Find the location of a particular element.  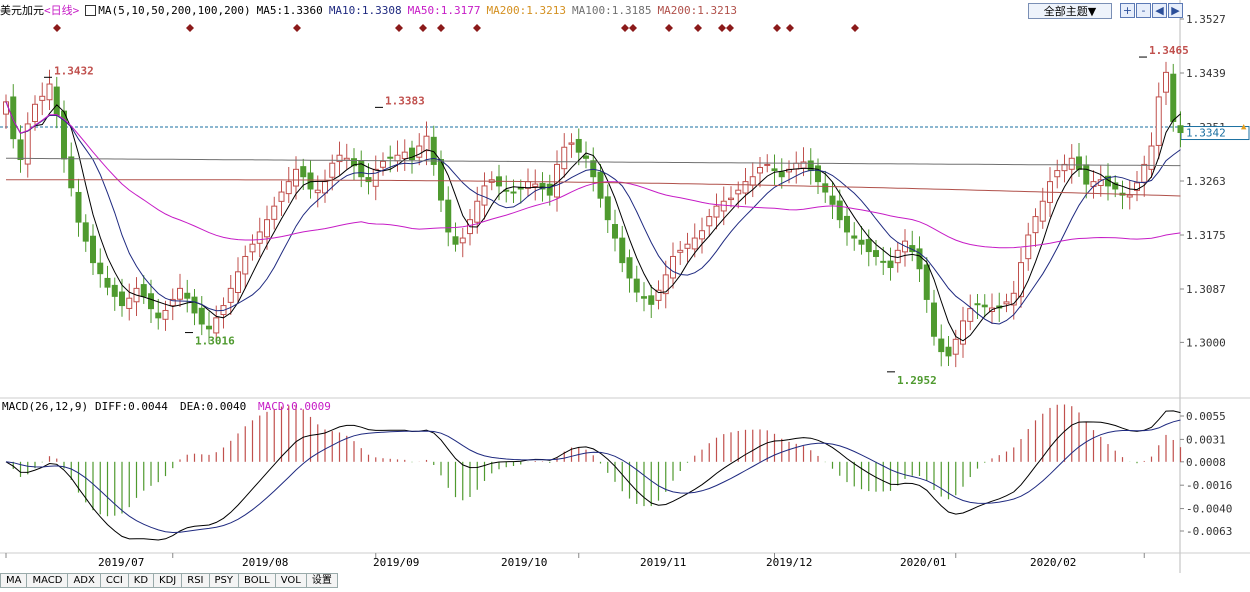

ma5-value: MA5:1.3360 is located at coordinates (289, 10).